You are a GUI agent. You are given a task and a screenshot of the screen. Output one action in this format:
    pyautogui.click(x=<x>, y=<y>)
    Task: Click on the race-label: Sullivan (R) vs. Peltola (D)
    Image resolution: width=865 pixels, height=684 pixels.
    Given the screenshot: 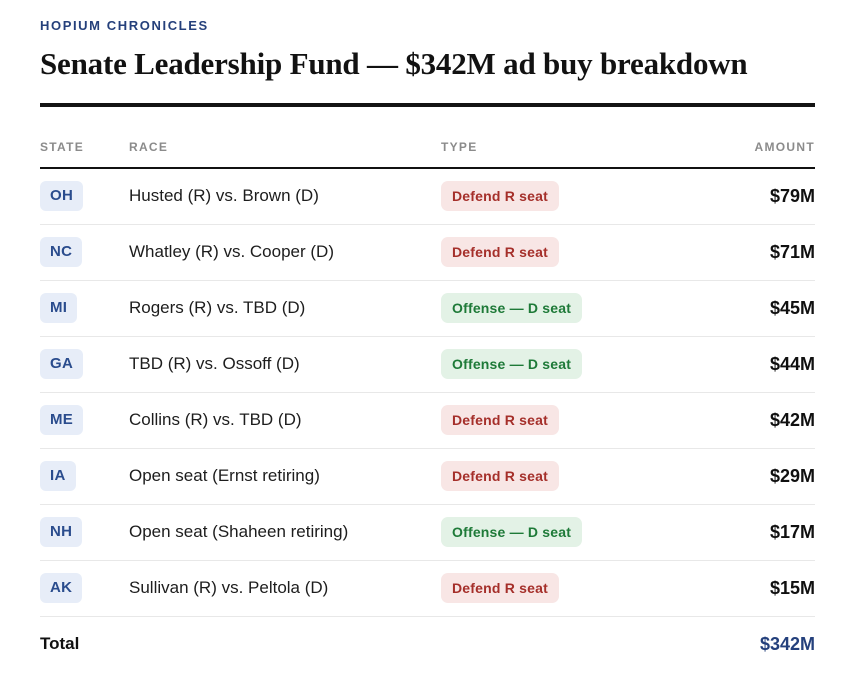 What is the action you would take?
    pyautogui.click(x=229, y=588)
    